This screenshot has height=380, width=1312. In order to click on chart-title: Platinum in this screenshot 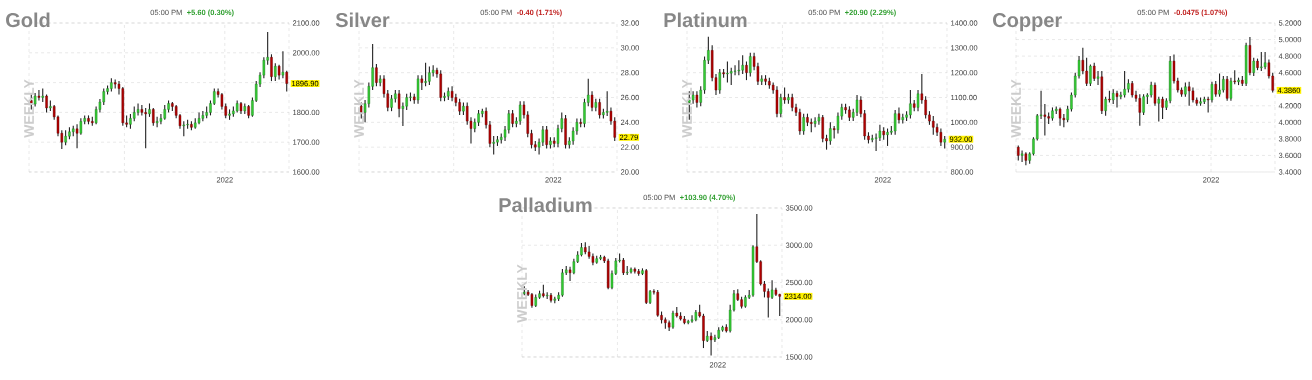, I will do `click(705, 20)`.